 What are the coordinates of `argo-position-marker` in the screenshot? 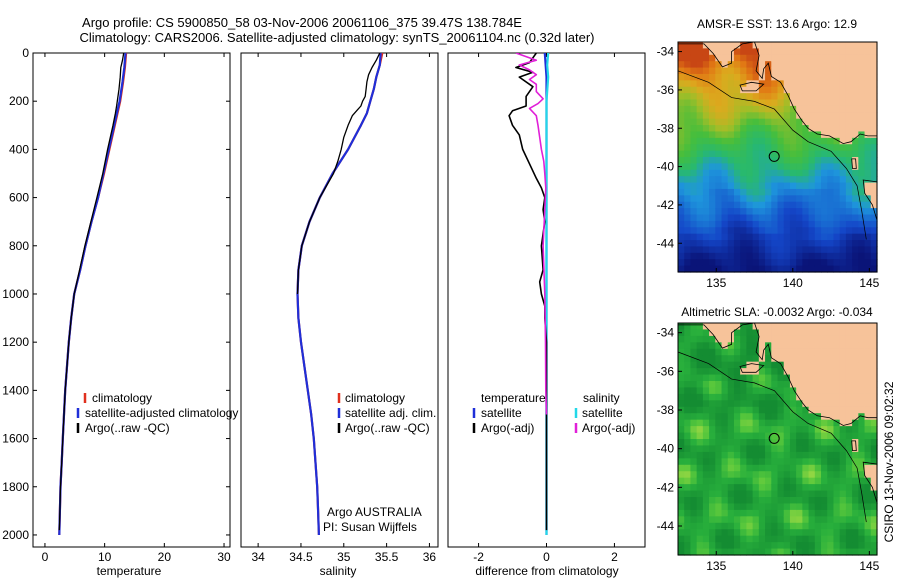 It's located at (774, 438).